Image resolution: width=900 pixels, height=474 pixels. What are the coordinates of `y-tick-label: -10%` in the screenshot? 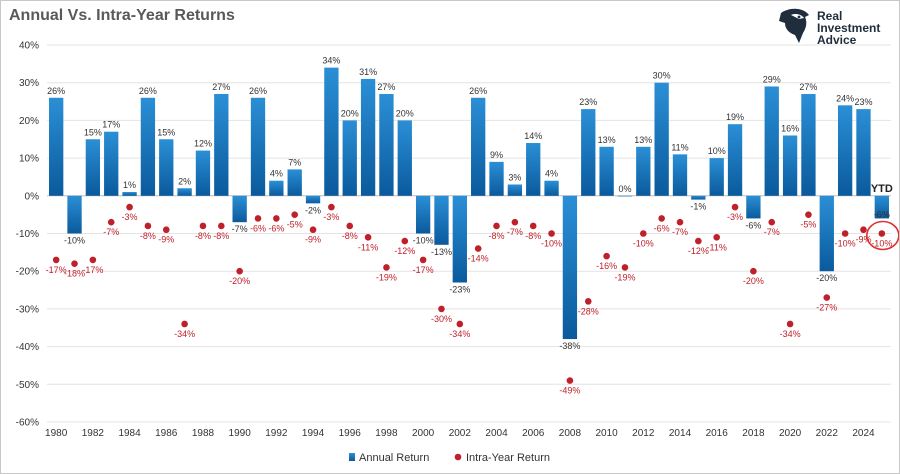 It's located at (27, 234).